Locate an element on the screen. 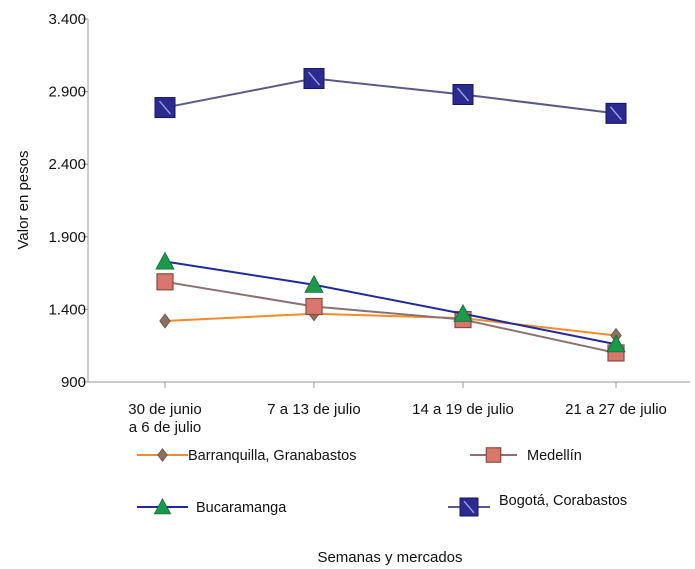  legend-item: Medellín is located at coordinates (526, 455).